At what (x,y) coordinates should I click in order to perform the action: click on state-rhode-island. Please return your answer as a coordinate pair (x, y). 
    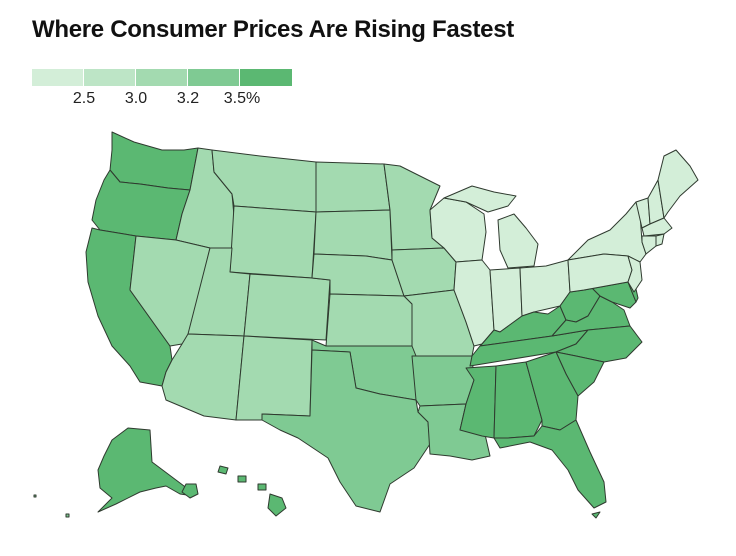
    Looking at the image, I should click on (660, 240).